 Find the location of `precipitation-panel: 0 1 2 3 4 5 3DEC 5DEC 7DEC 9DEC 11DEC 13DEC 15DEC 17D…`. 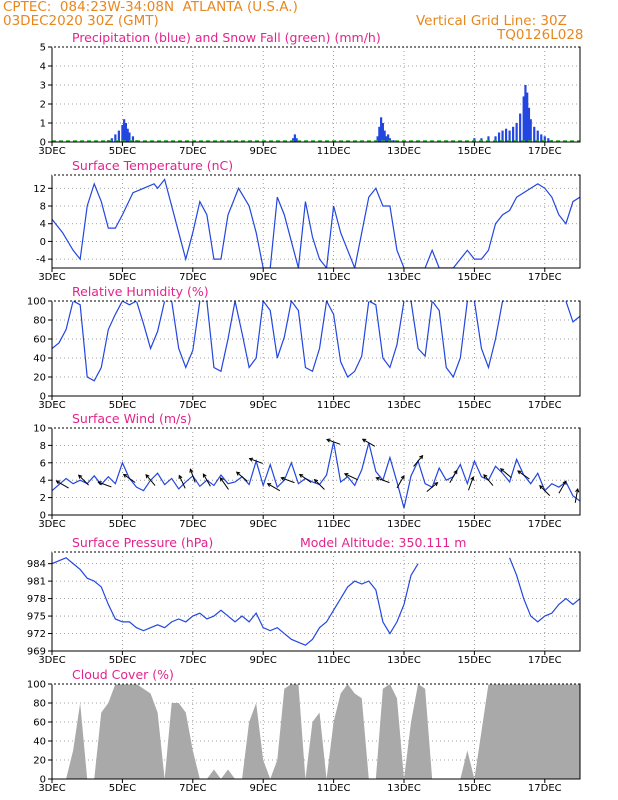

precipitation-panel: 0 1 2 3 4 5 3DEC 5DEC 7DEC 9DEC 11DEC 13DEC 15DEC 17D… is located at coordinates (309, 93).